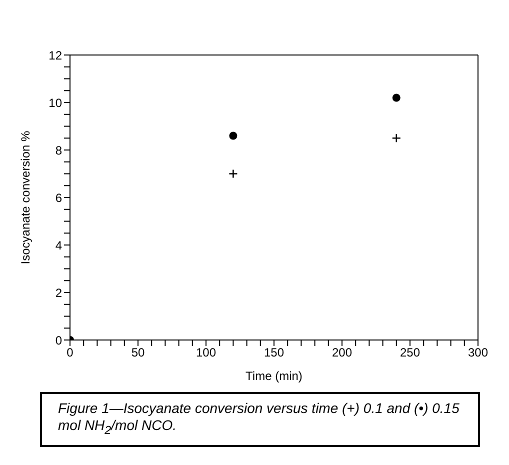 This screenshot has width=509, height=465. Describe the element at coordinates (58, 340) in the screenshot. I see `y-tick-label: 0` at that location.